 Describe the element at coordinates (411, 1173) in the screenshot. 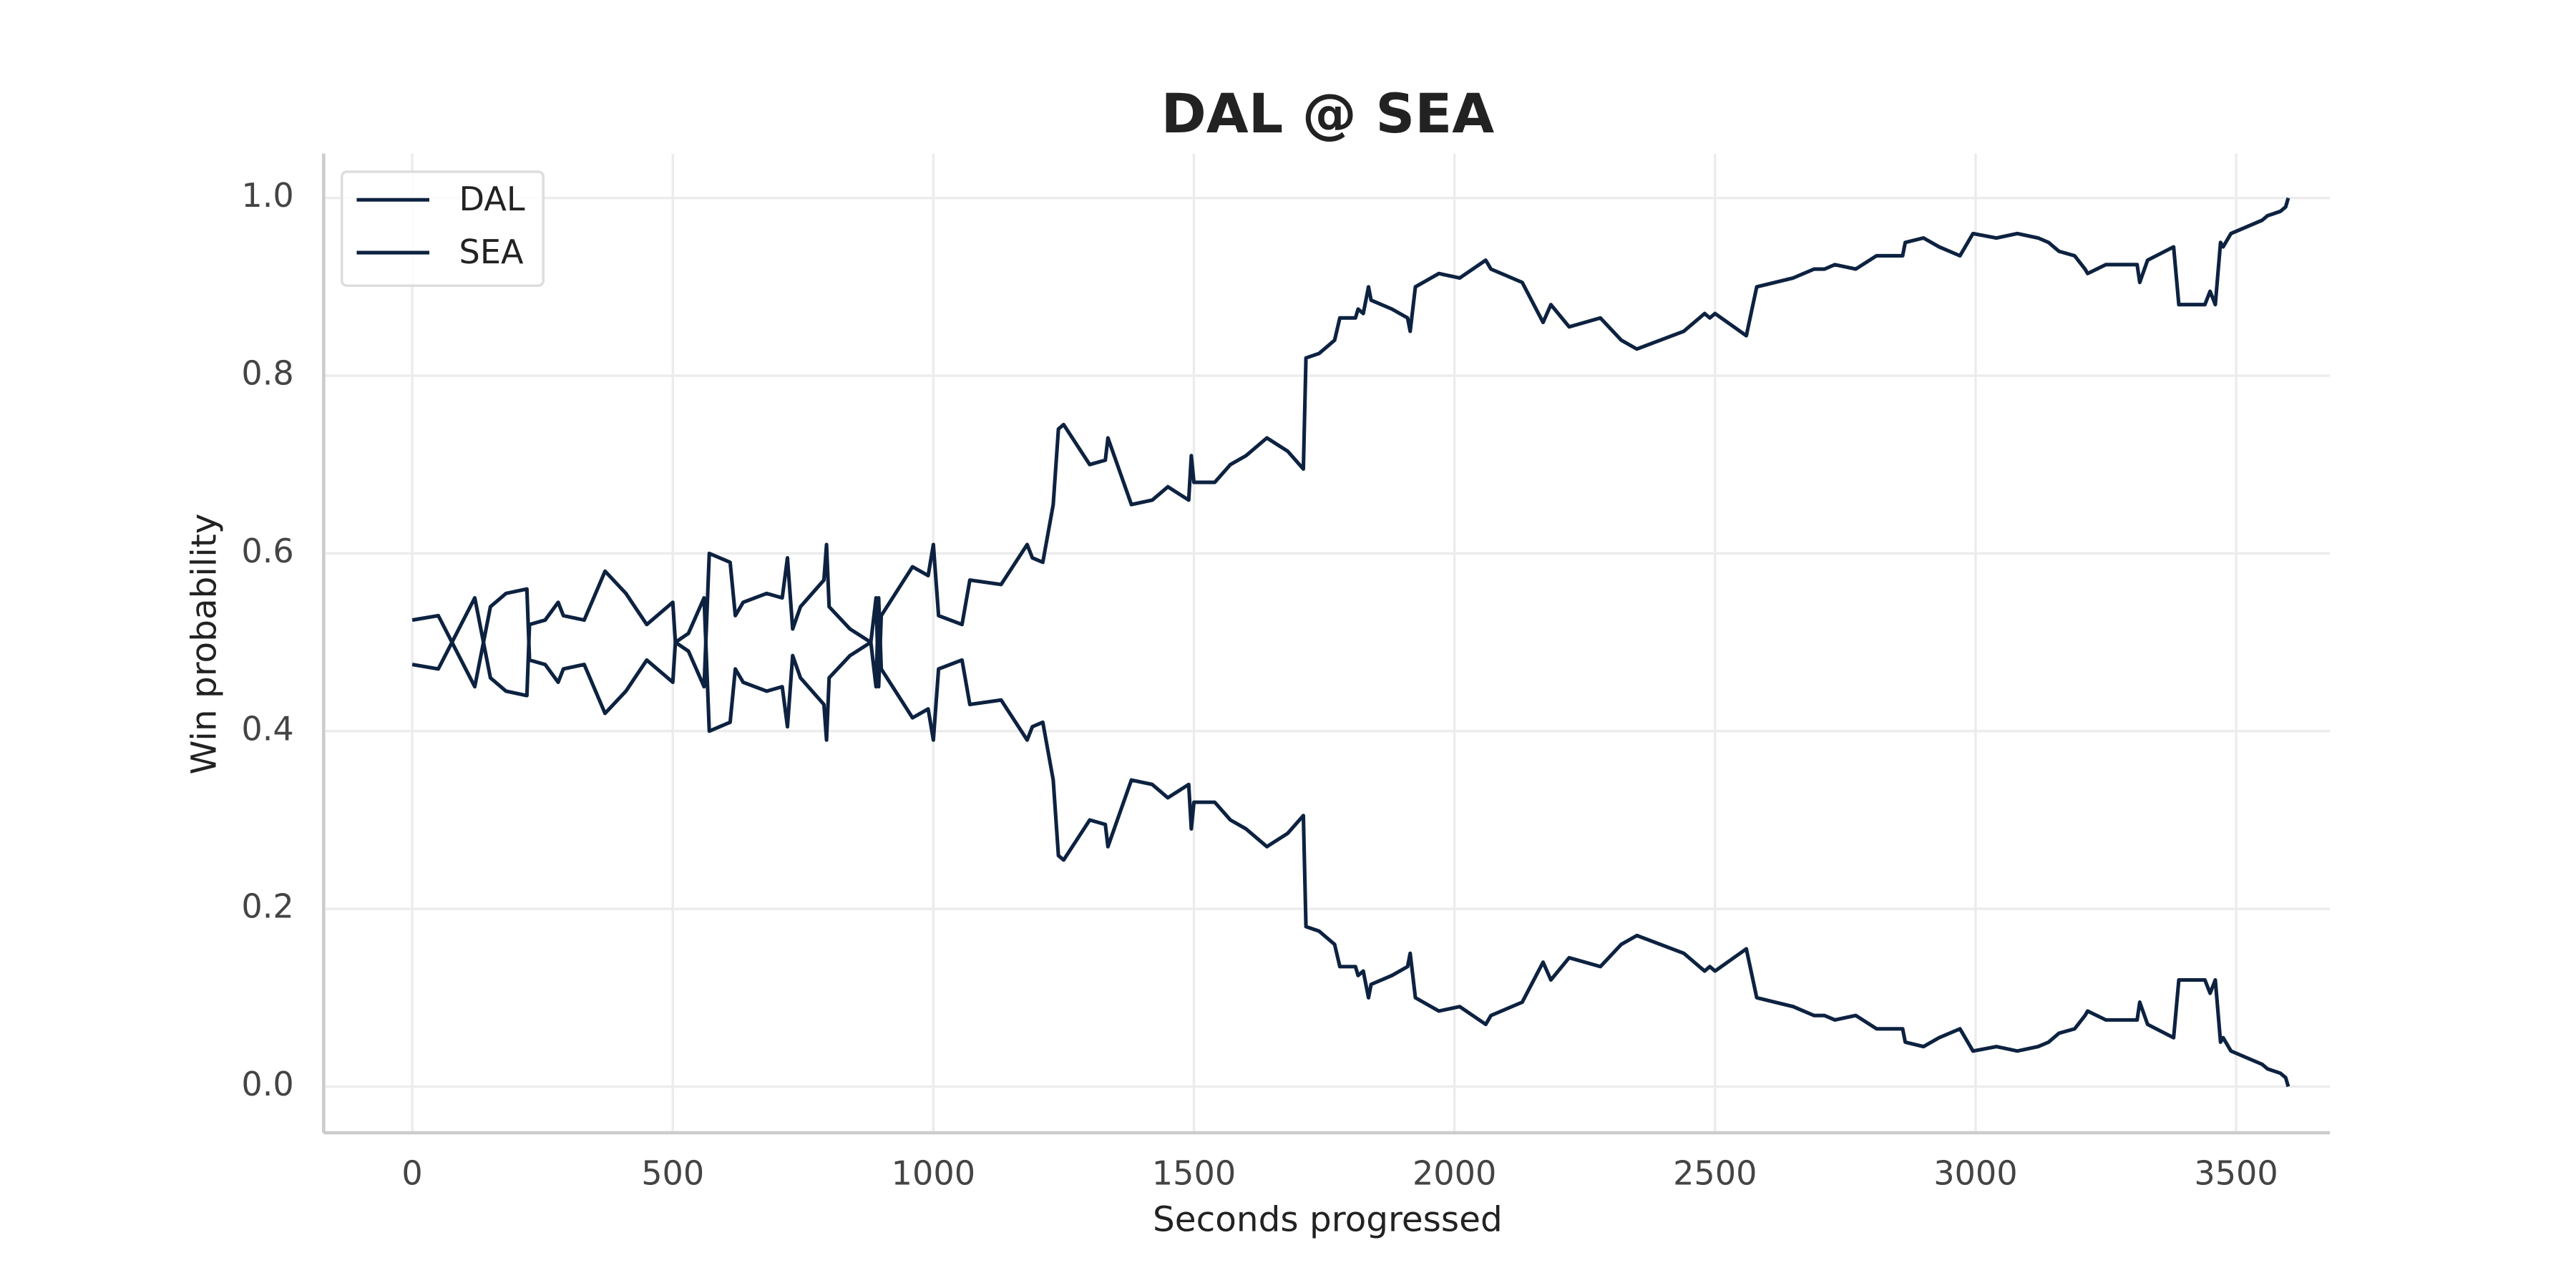

I see `x-tick-label: 0` at that location.